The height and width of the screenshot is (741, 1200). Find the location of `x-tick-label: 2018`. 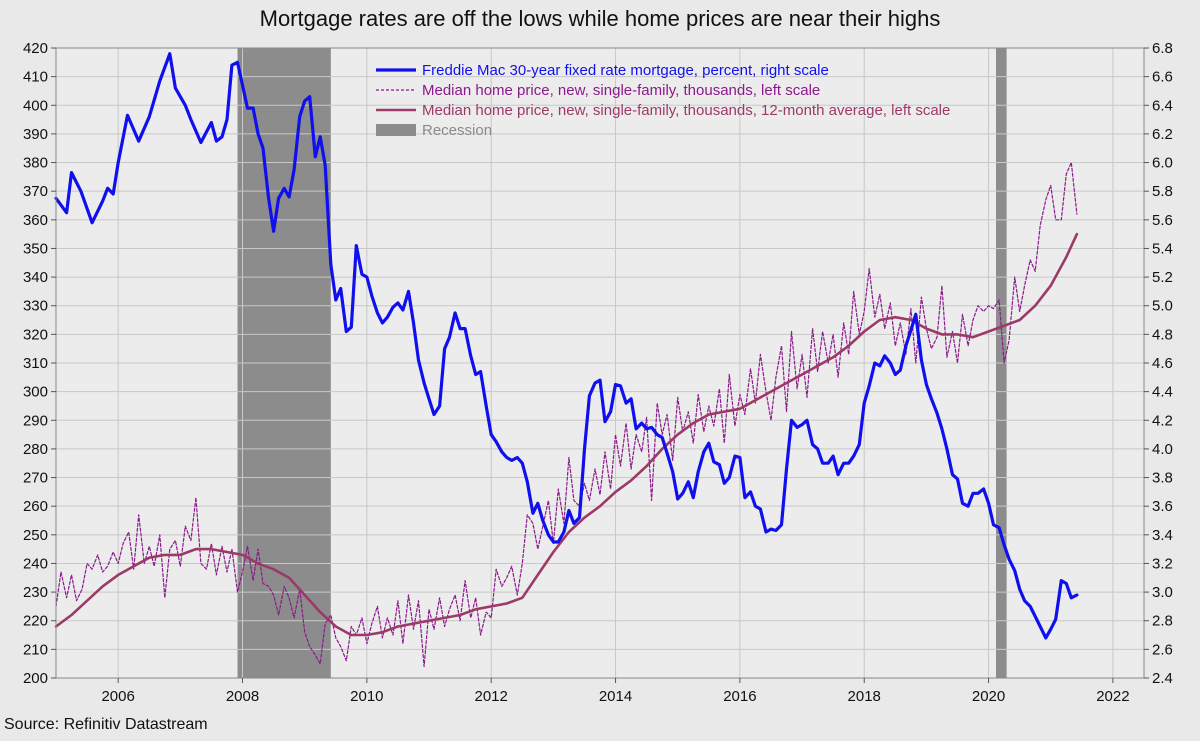

x-tick-label: 2018 is located at coordinates (864, 696).